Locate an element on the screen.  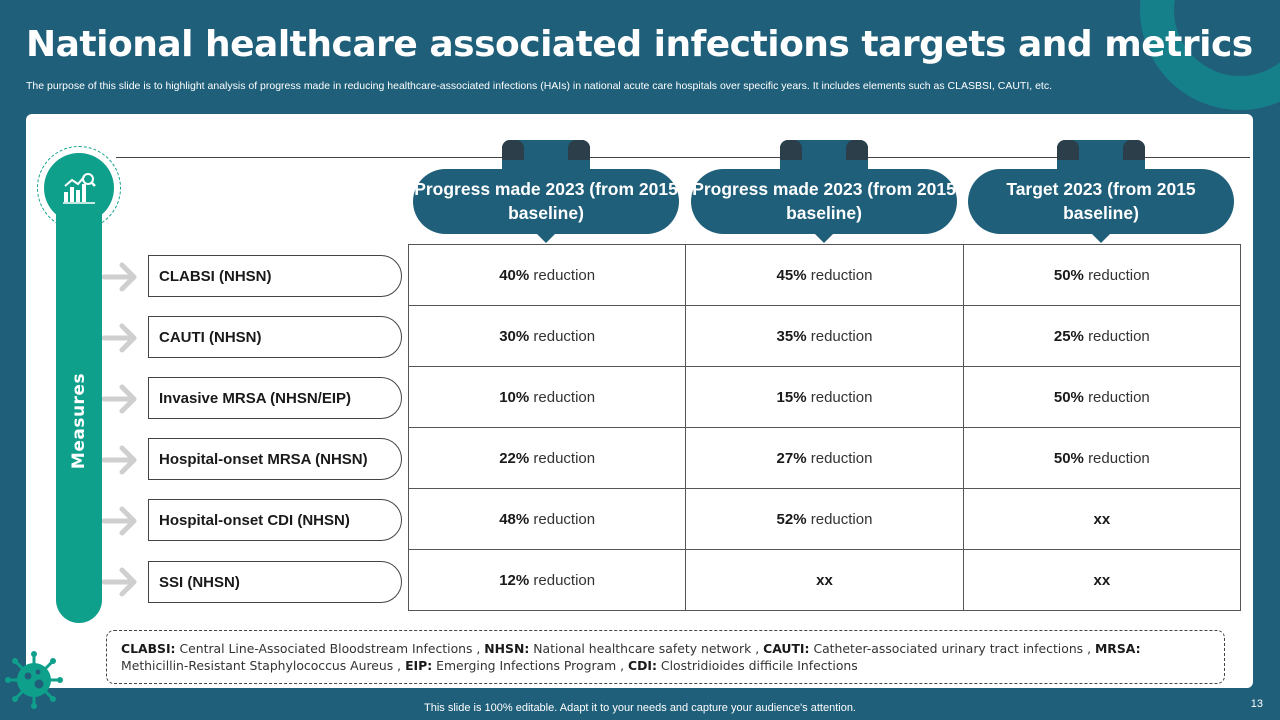
table-cell: 12% reduction is located at coordinates (547, 580).